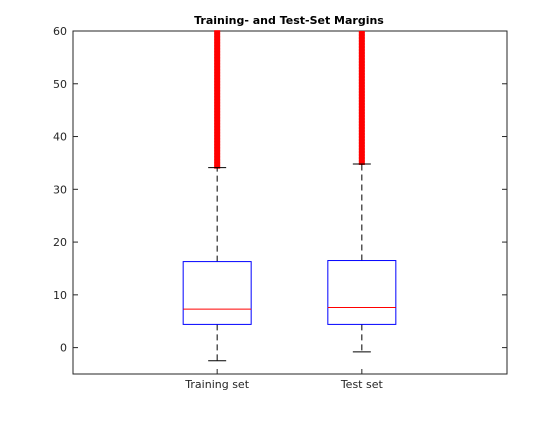 This screenshot has width=560, height=425. I want to click on y-tick-label: 20, so click(60, 242).